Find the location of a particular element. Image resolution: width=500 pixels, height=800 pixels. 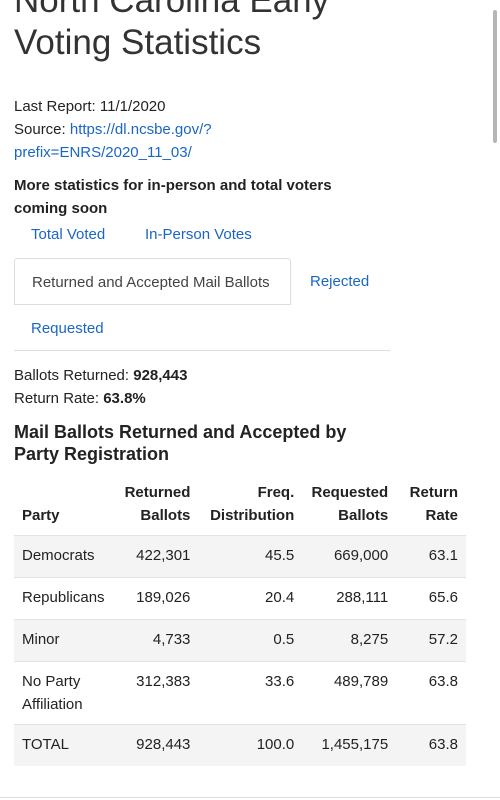

table-row: Republicans 189,026 20.4 288,111 65.6 is located at coordinates (240, 598).